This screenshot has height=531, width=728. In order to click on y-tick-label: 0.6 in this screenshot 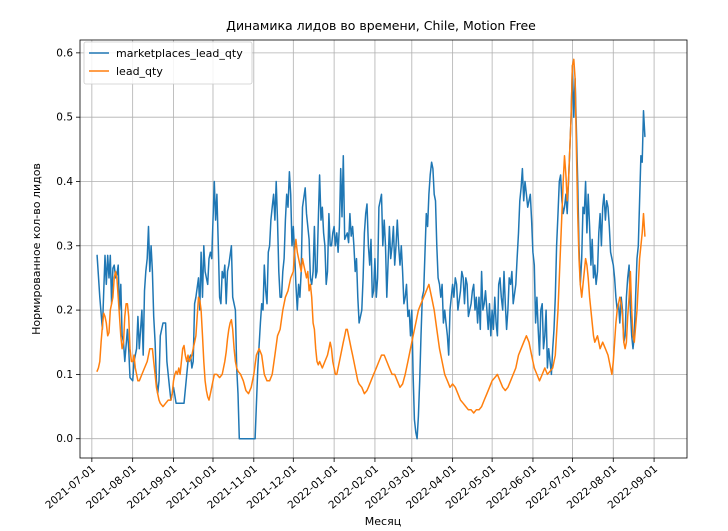, I will do `click(64, 53)`.